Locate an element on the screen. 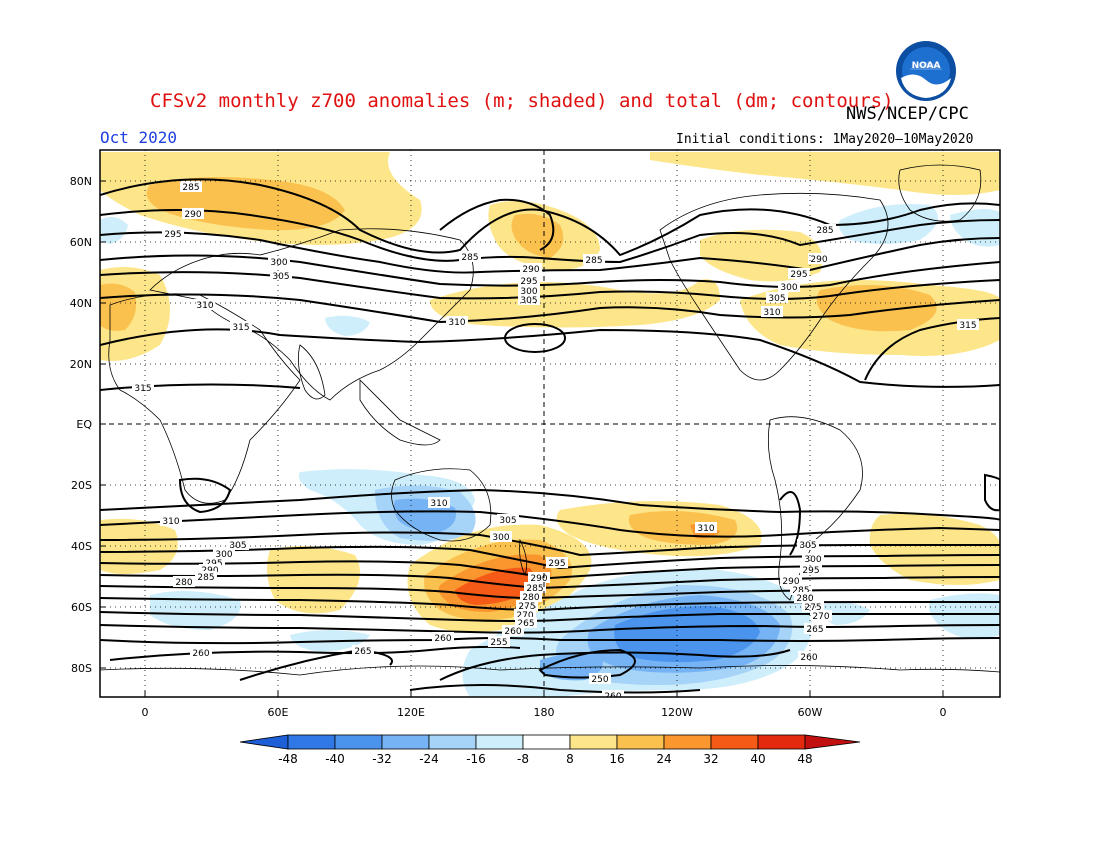 This screenshot has height=850, width=1100. lon-label: 60E is located at coordinates (278, 712).